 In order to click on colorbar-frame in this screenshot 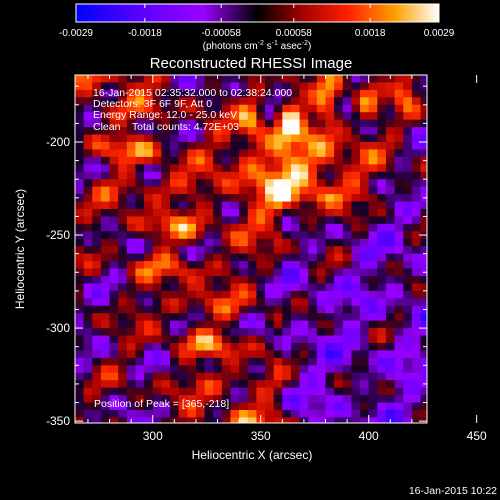, I will do `click(257, 13)`.